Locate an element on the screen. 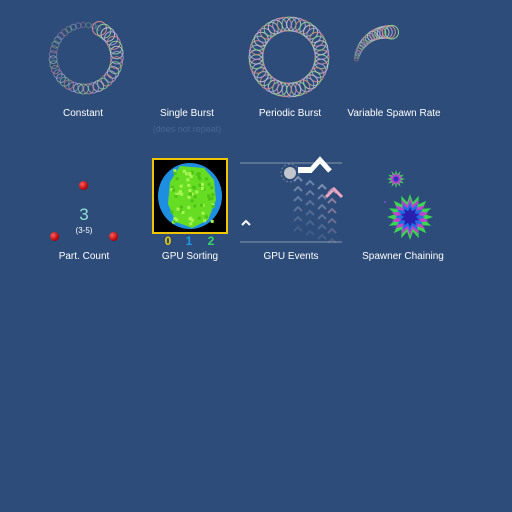 The height and width of the screenshot is (512, 512). demo-label-single-burst: Single Burst is located at coordinates (187, 113).